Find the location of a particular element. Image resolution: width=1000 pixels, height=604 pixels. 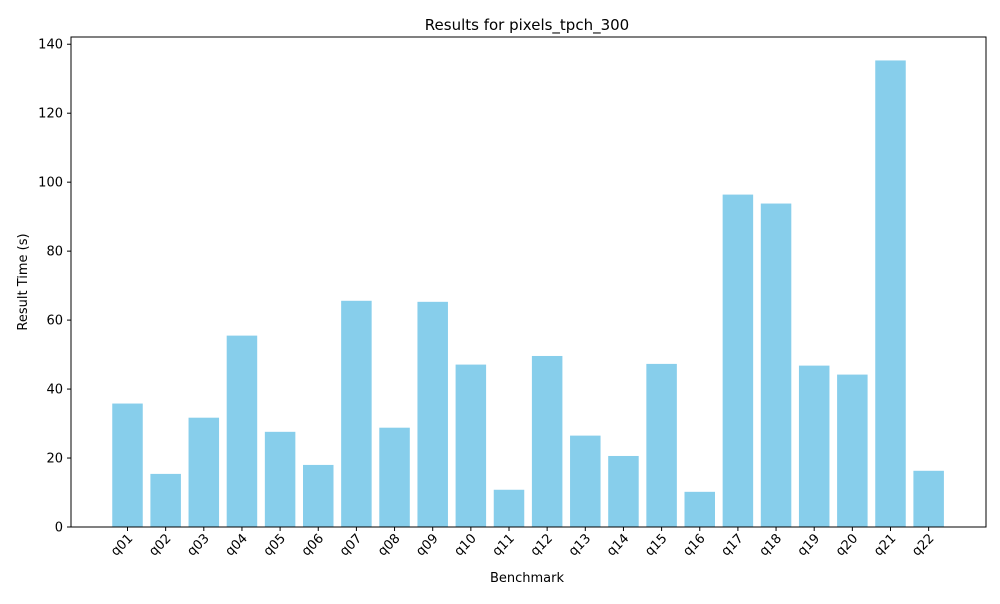

x-tick-label-q09: q09 is located at coordinates (427, 545).